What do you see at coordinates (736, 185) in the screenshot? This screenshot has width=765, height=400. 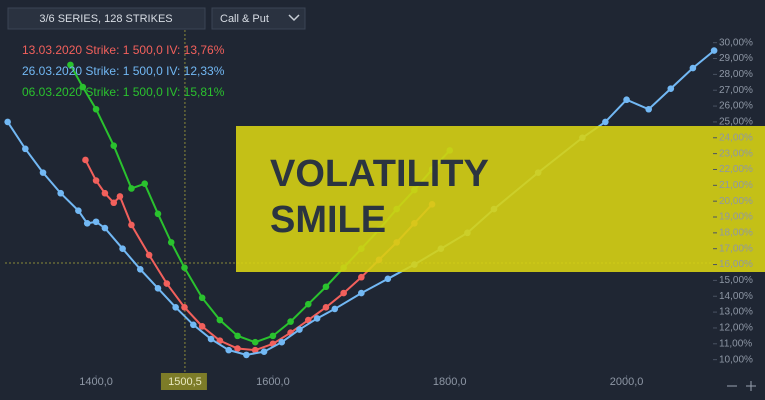 I see `y-tick-label: 21,00%` at bounding box center [736, 185].